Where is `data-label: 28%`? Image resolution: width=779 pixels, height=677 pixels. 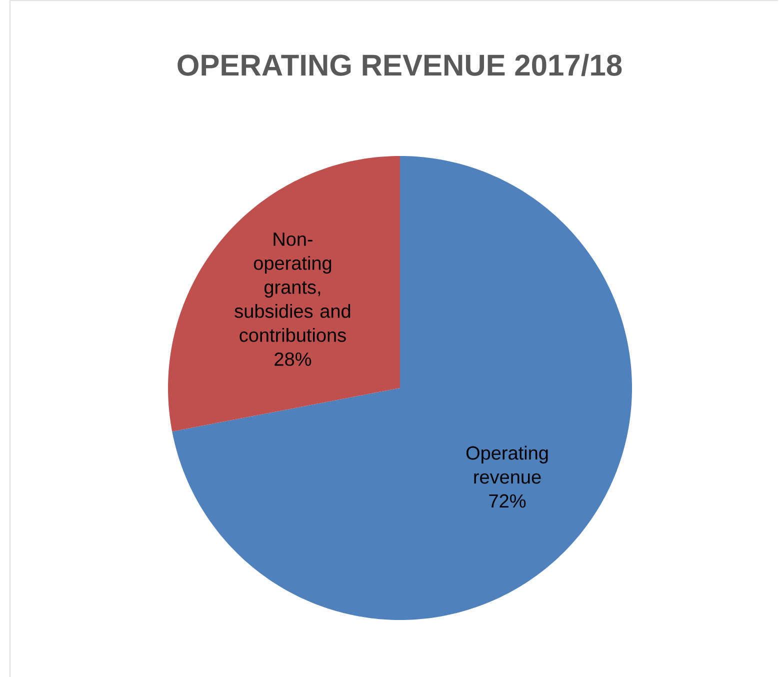 data-label: 28% is located at coordinates (293, 359).